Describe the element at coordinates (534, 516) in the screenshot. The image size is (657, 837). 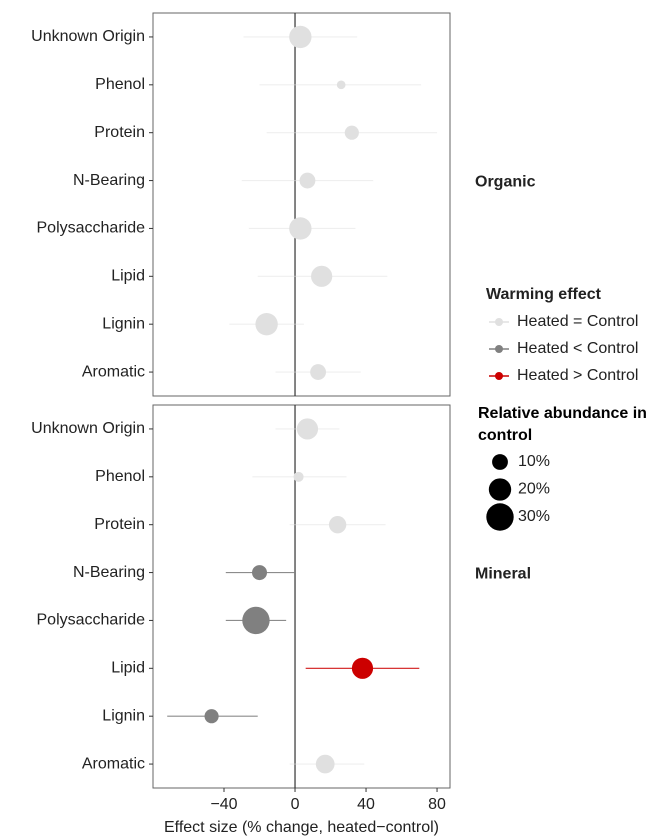
I see `size-legend-label: 30%` at that location.